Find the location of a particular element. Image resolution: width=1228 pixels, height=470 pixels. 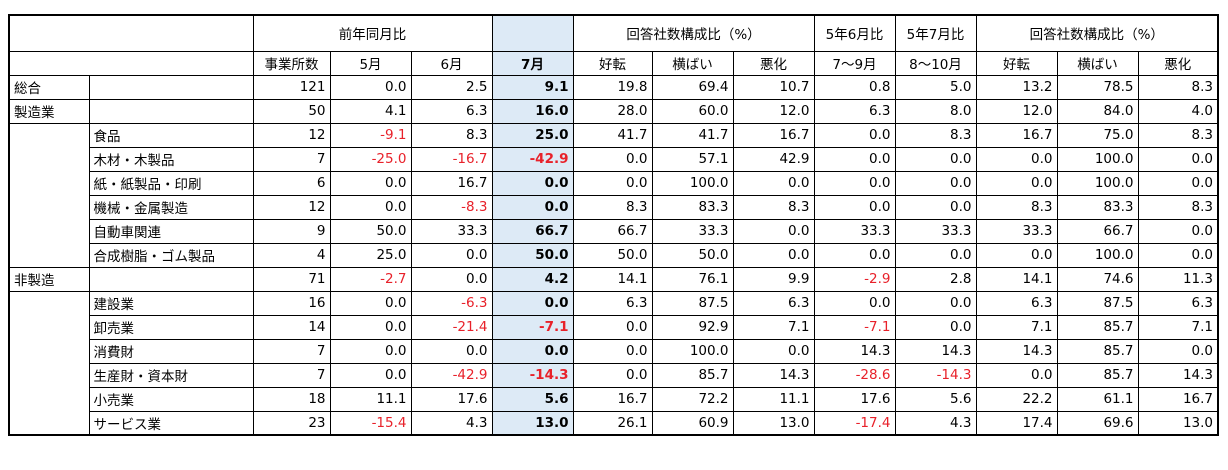

table-cell: 2.8 is located at coordinates (935, 279).